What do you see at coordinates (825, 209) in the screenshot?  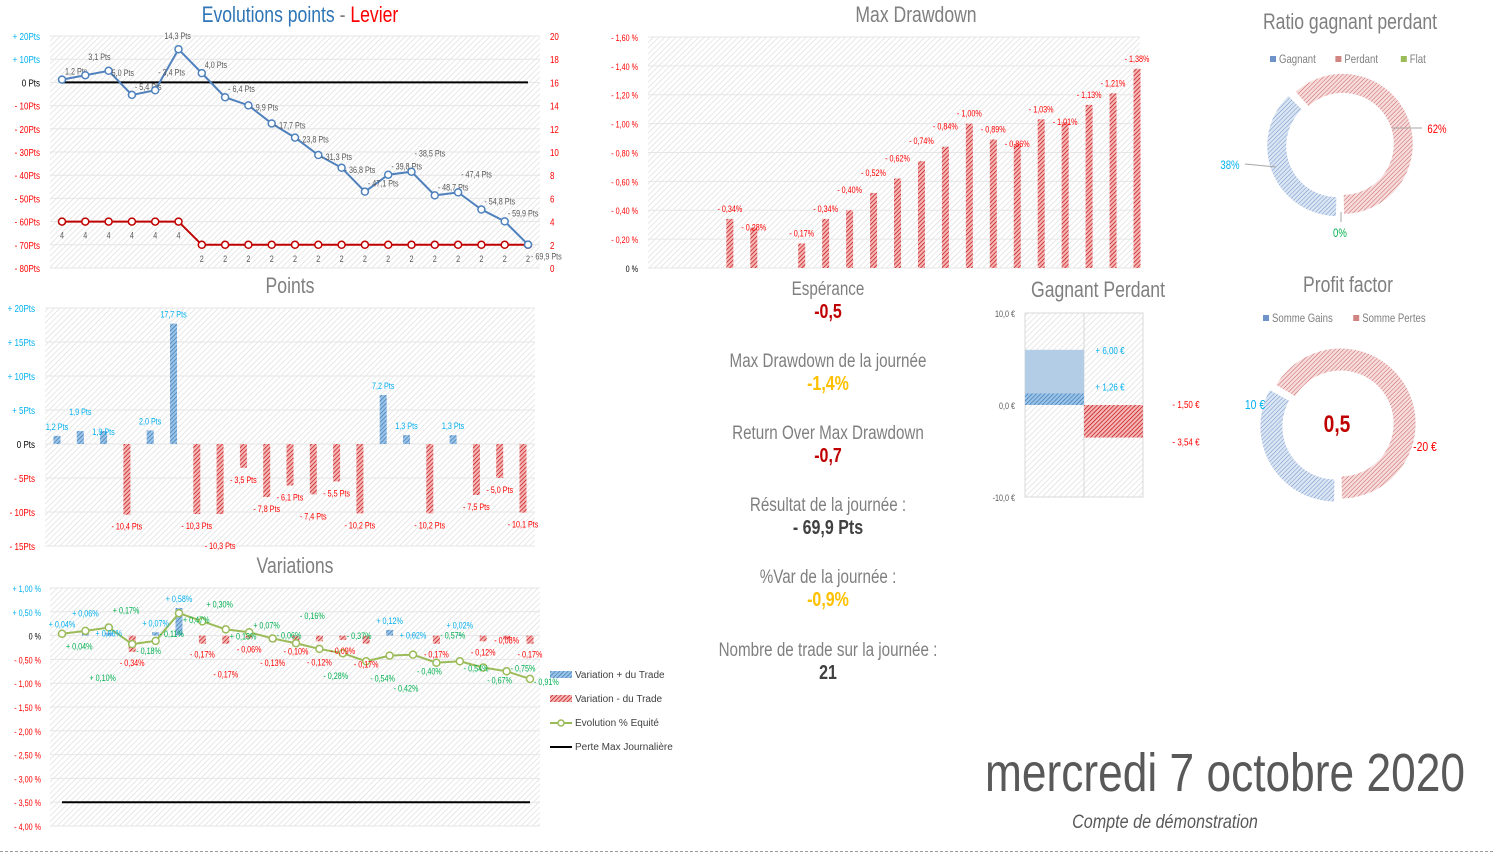 I see `drawdown-label: - 0,34%` at bounding box center [825, 209].